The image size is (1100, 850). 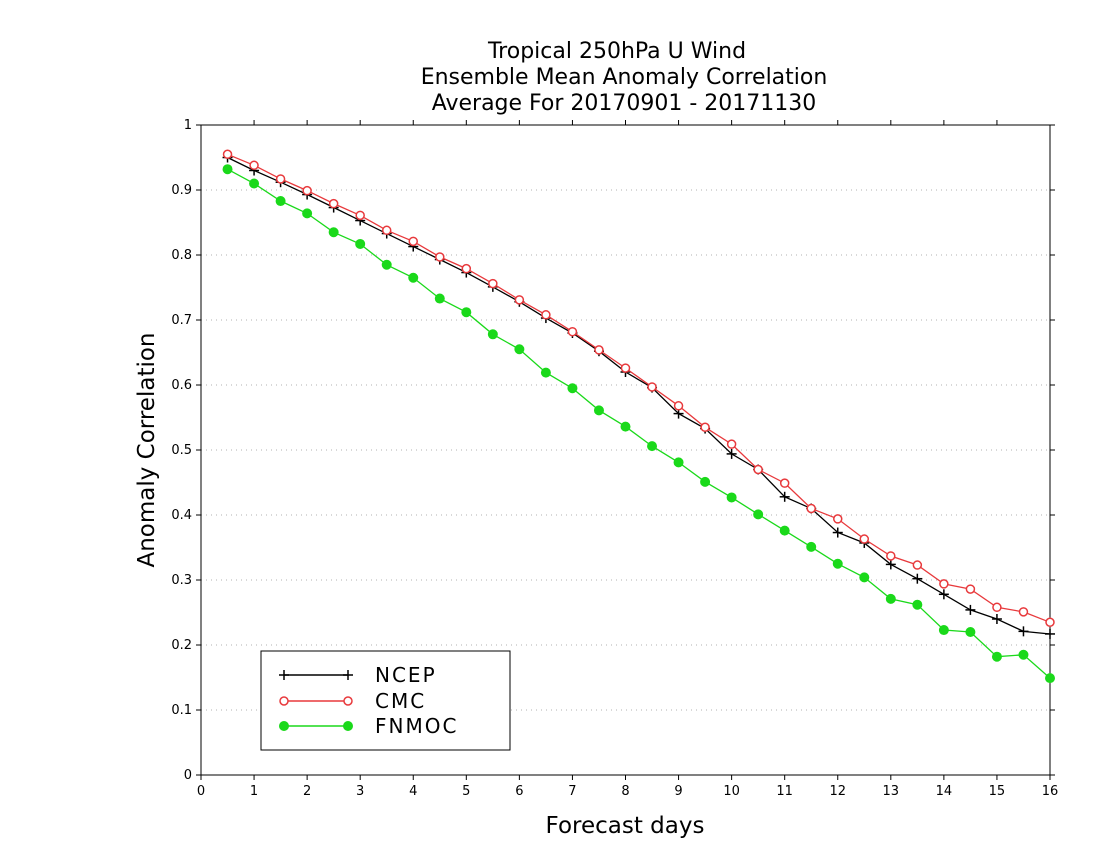 I want to click on y-tick-label: 0.5, so click(x=181, y=450).